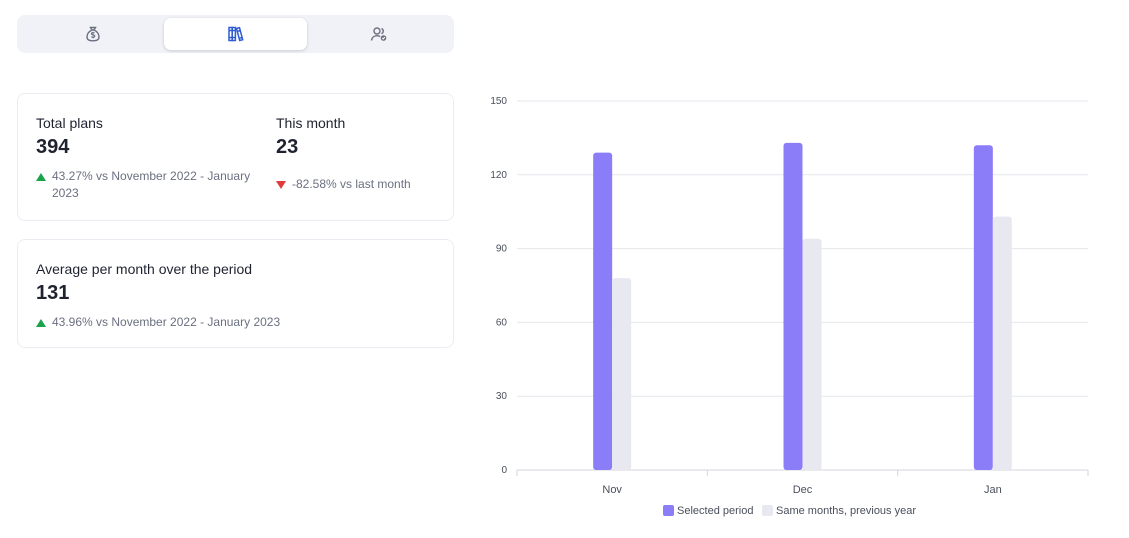 This screenshot has width=1129, height=538. What do you see at coordinates (767, 510) in the screenshot?
I see `legend-swatch-previous` at bounding box center [767, 510].